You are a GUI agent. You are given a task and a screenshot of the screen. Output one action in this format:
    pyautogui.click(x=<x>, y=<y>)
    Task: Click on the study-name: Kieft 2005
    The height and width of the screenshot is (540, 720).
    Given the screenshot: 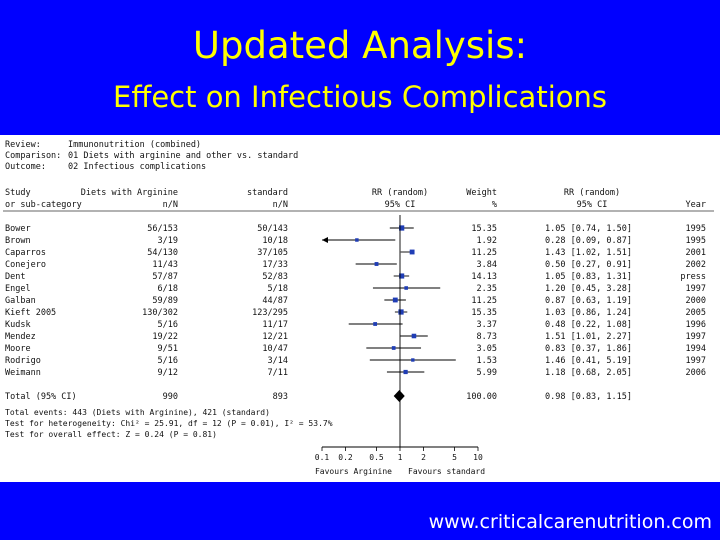 What is the action you would take?
    pyautogui.click(x=30, y=313)
    